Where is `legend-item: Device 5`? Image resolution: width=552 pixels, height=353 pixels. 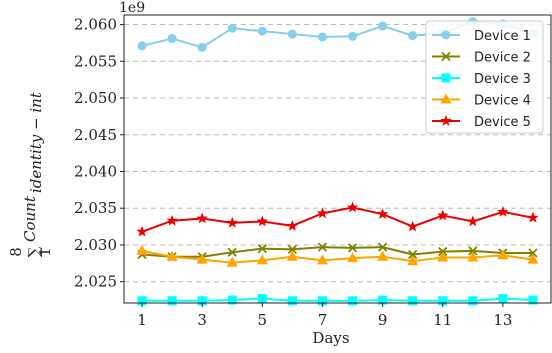
legend-item: Device 5 is located at coordinates (481, 122).